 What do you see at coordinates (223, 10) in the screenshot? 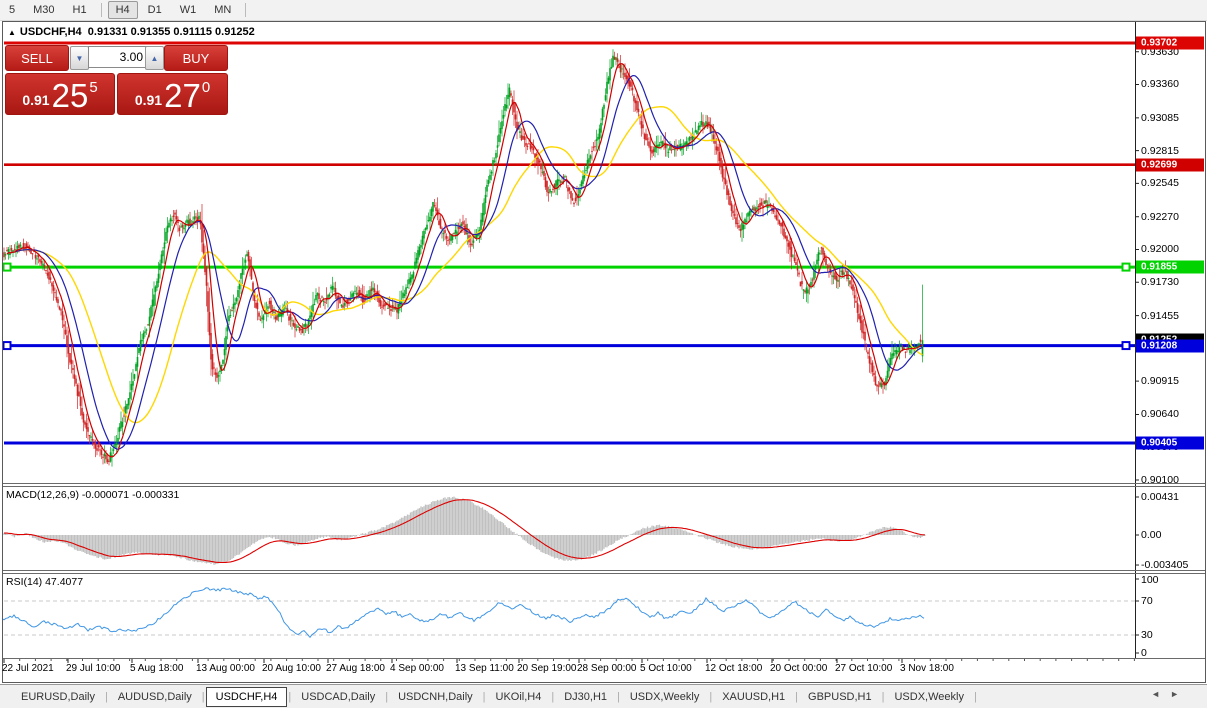
I see `timeframe-button-MN: MN` at bounding box center [223, 10].